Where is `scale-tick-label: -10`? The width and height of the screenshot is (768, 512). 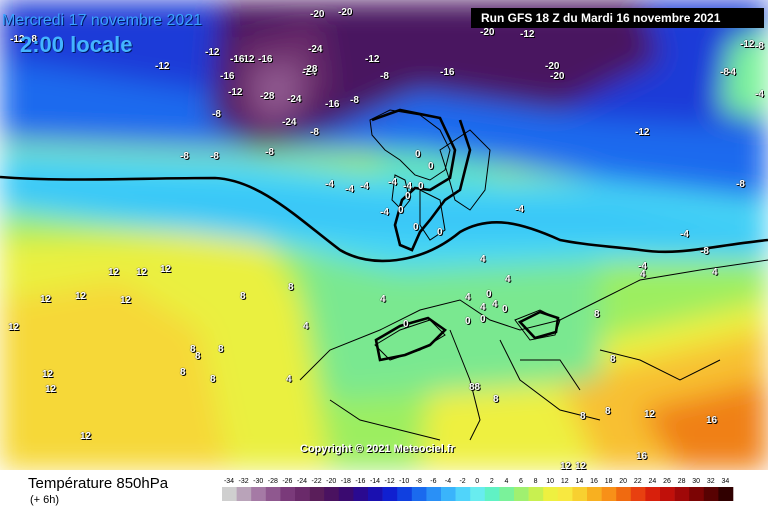 scale-tick-label: -10 is located at coordinates (404, 481).